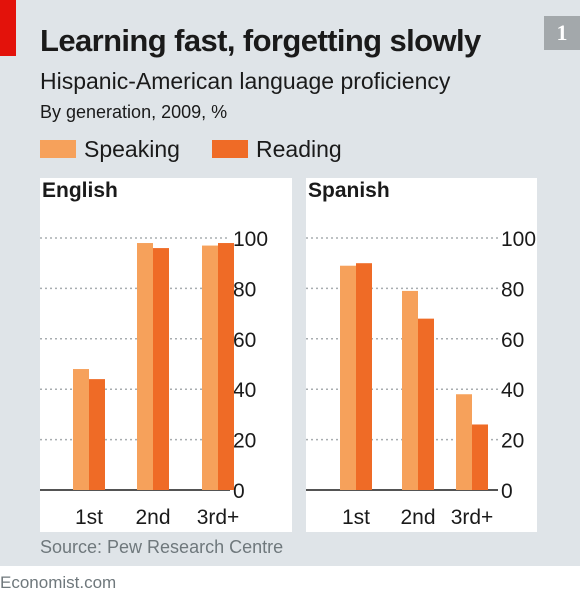 The image size is (580, 602). I want to click on x-category-label-spanish: 3rd+, so click(472, 517).